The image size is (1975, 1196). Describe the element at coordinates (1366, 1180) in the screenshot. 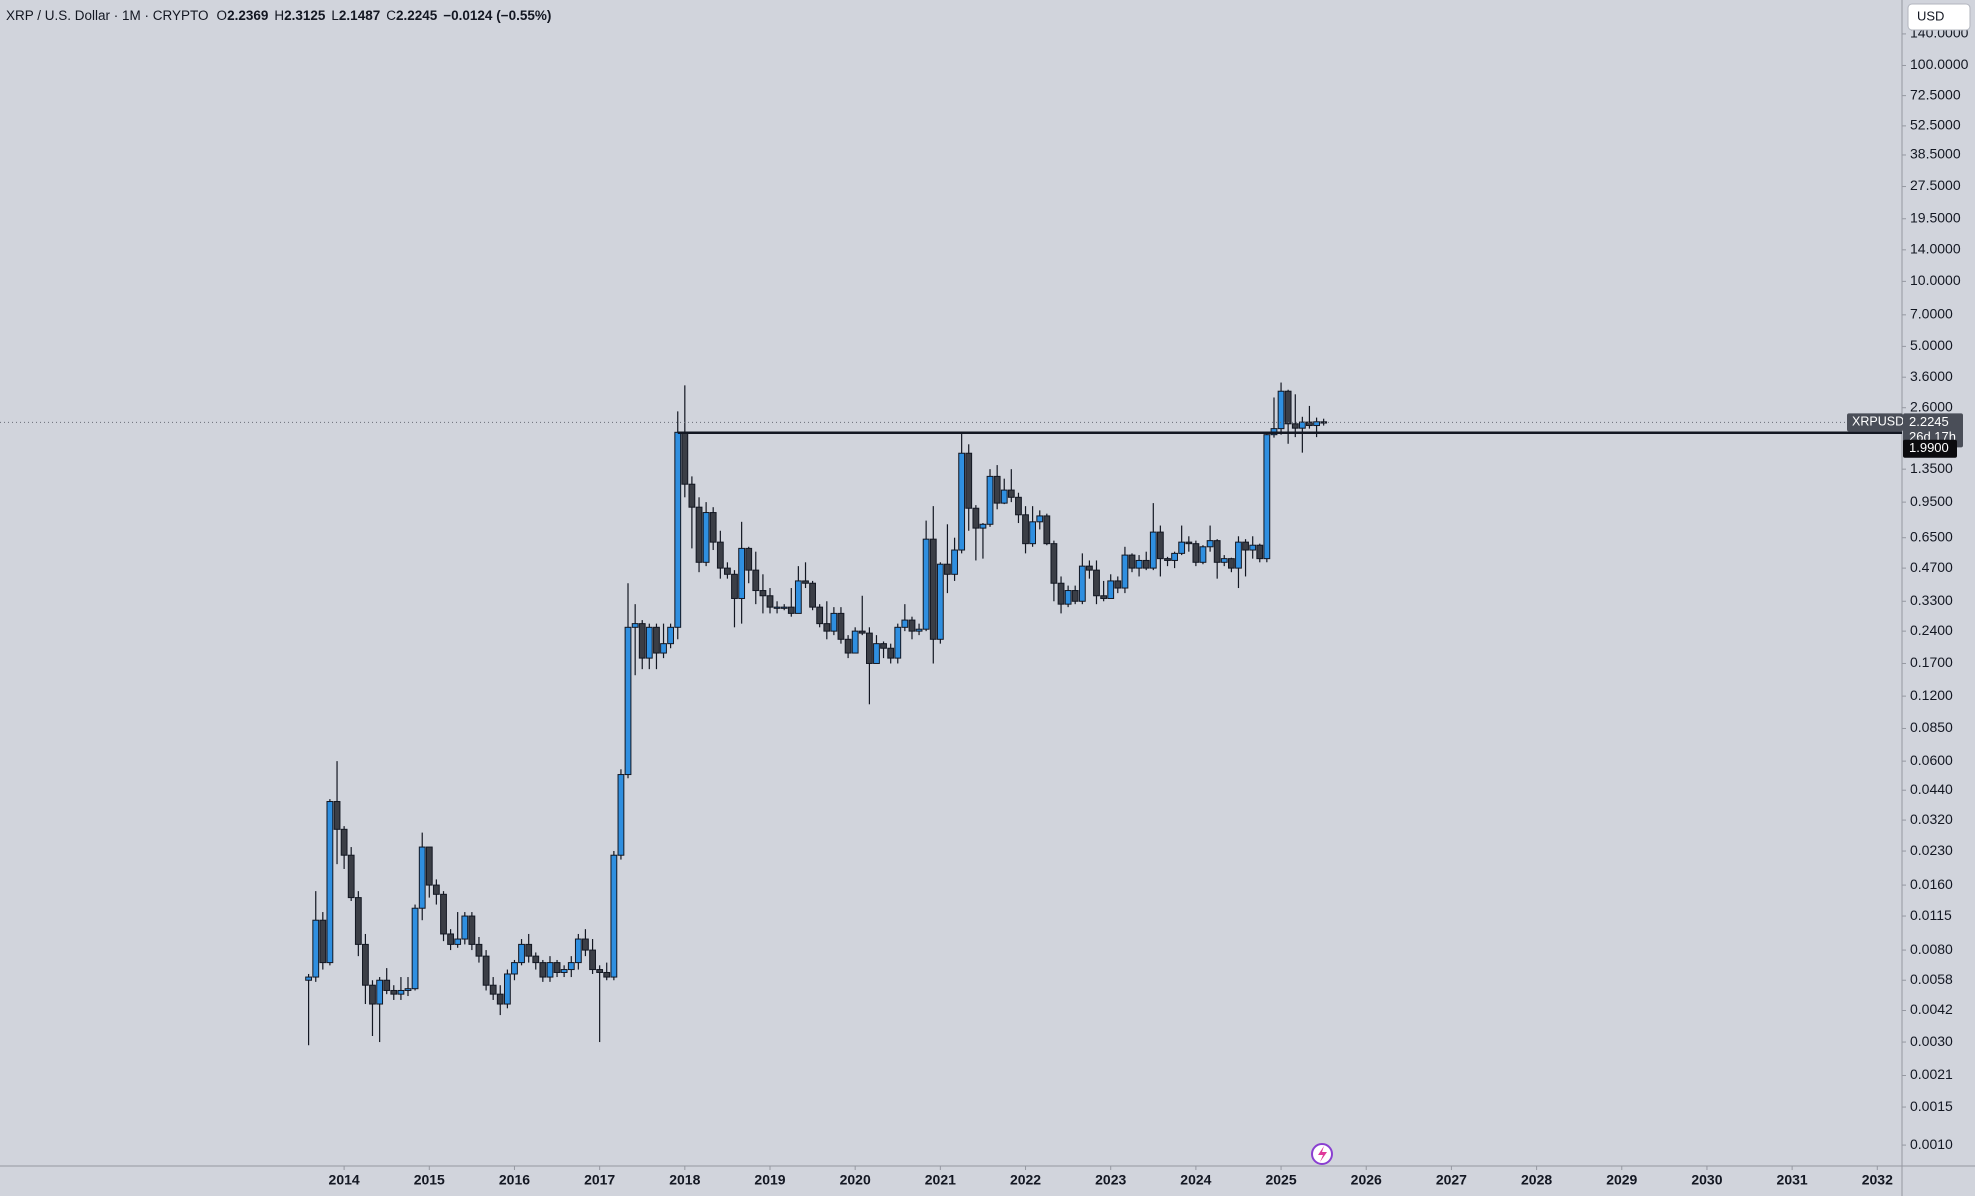

I see `x-tick-label: 2026` at that location.